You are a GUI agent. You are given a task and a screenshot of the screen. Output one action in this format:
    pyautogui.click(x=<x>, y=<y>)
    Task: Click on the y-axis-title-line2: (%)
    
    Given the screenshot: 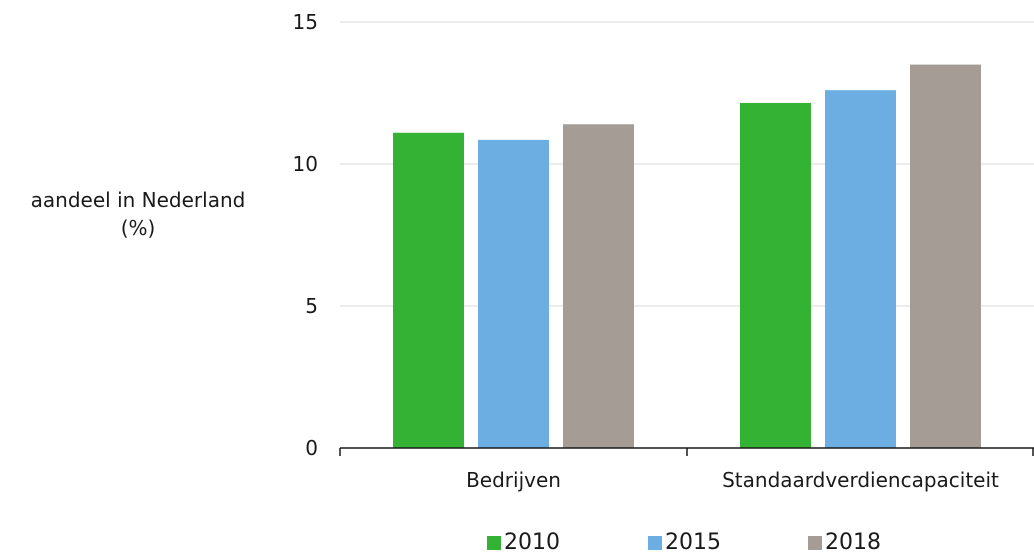 What is the action you would take?
    pyautogui.click(x=138, y=228)
    